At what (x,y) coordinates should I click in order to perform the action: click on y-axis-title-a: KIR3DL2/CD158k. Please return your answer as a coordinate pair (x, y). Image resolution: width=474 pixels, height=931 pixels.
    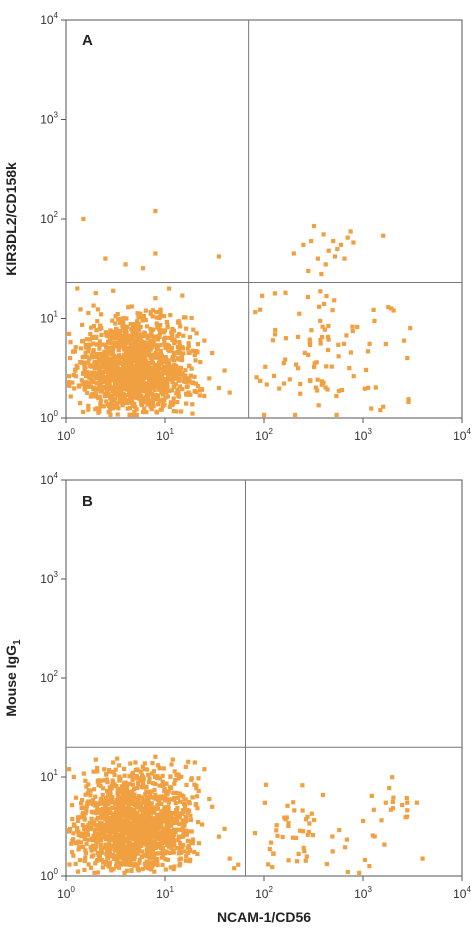
    Looking at the image, I should click on (11, 219).